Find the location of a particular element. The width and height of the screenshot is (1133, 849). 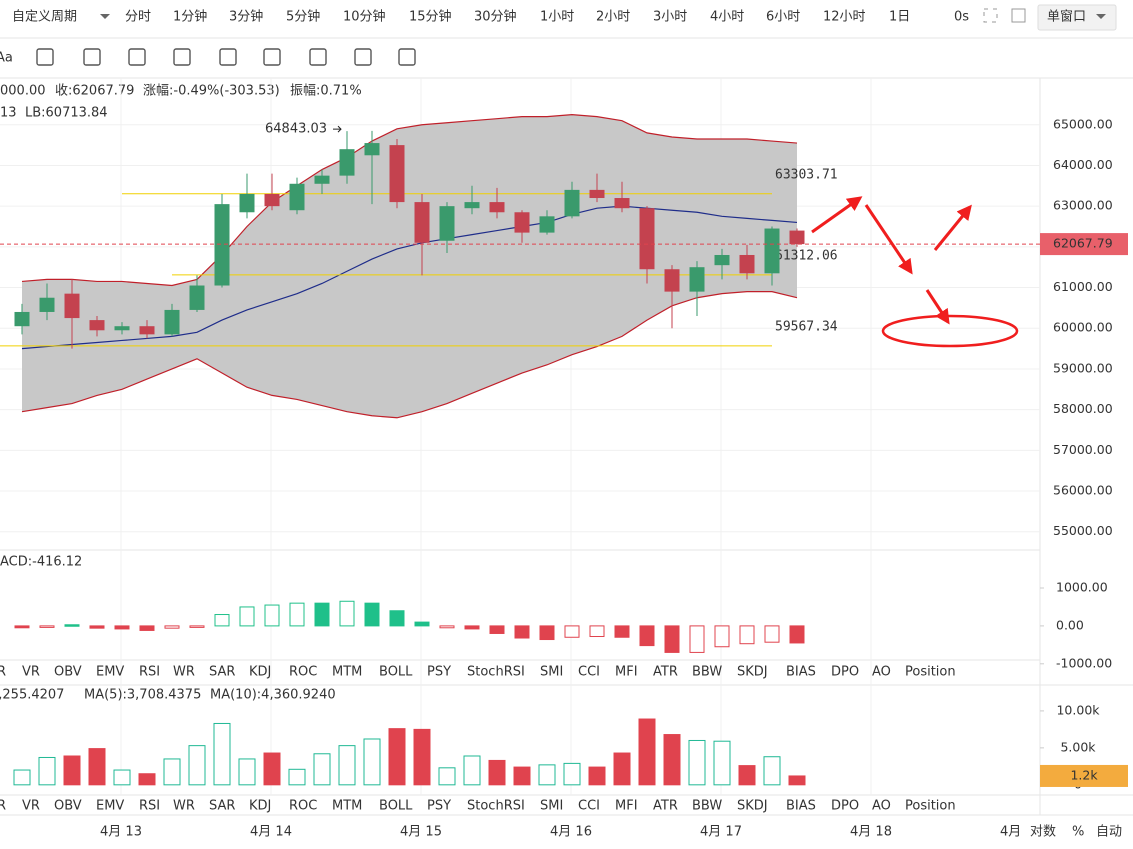

period-tab: 5分钟 is located at coordinates (303, 17).